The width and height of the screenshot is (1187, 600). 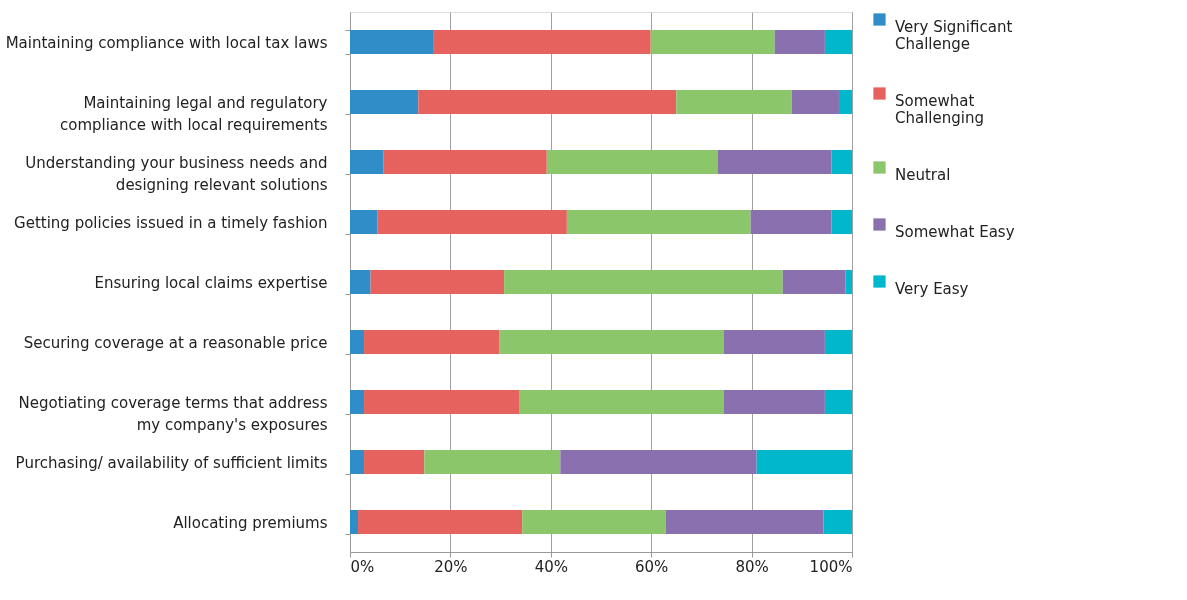 I want to click on y-tick-label: Purchasing/ availability of sufficient limits, so click(x=171, y=462).